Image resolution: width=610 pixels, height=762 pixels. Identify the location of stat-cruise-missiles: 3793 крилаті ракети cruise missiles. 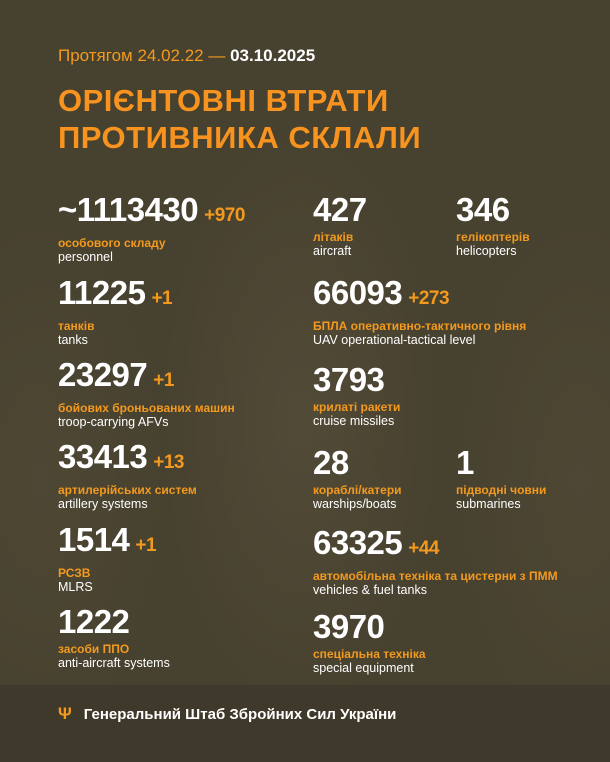
(357, 395).